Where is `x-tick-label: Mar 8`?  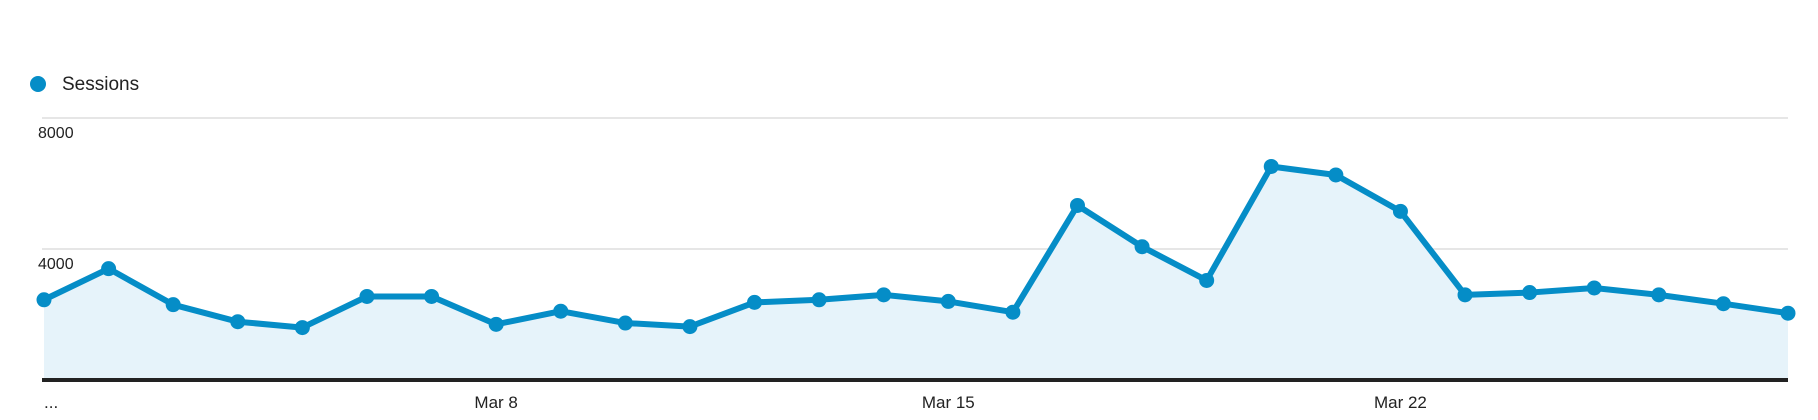 x-tick-label: Mar 8 is located at coordinates (495, 402).